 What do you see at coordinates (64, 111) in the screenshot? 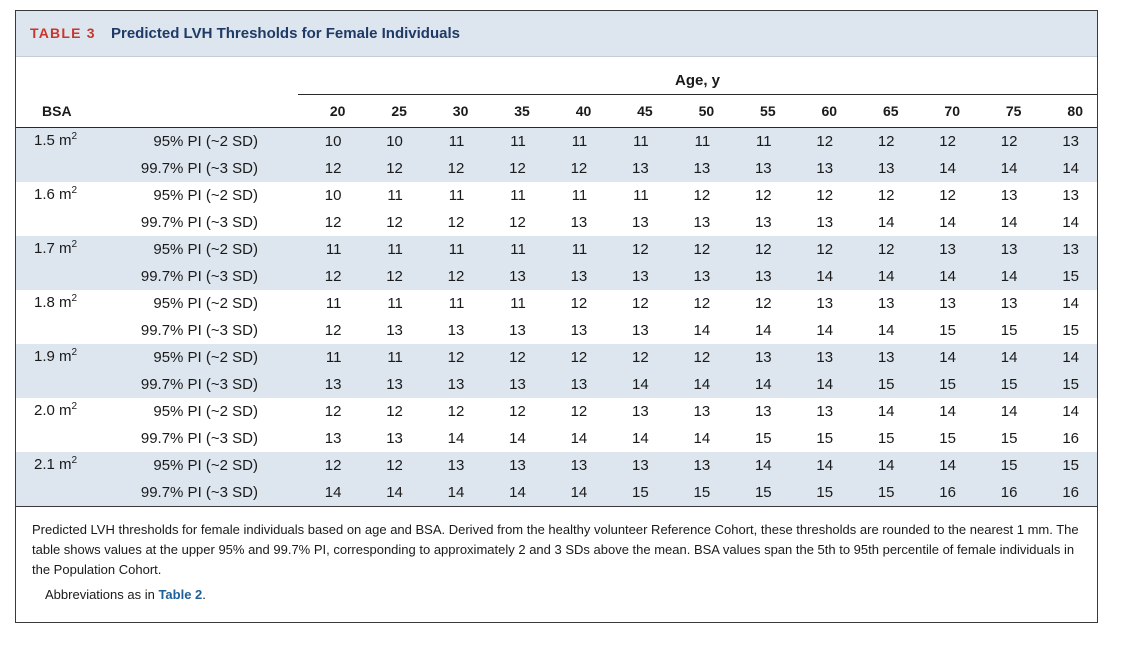
I see `bsa-header: BSA` at bounding box center [64, 111].